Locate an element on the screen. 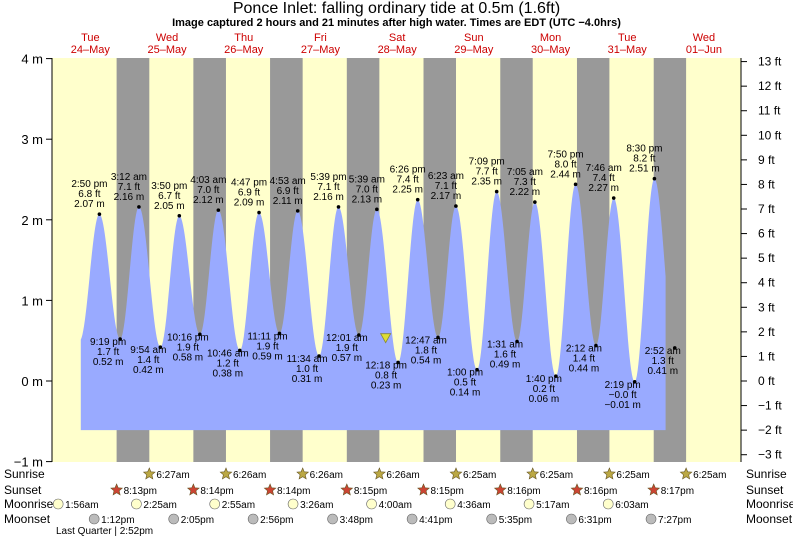 The width and height of the screenshot is (793, 538). tide-label-time: 11:34 am is located at coordinates (307, 359).